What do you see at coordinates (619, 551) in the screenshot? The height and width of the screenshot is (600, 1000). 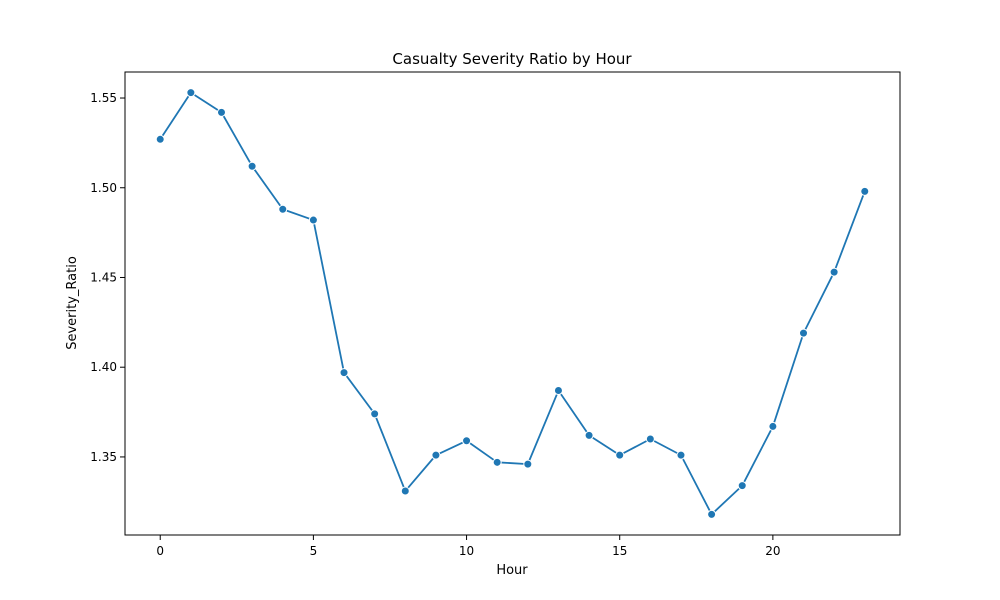 I see `x-tick-label: 15` at bounding box center [619, 551].